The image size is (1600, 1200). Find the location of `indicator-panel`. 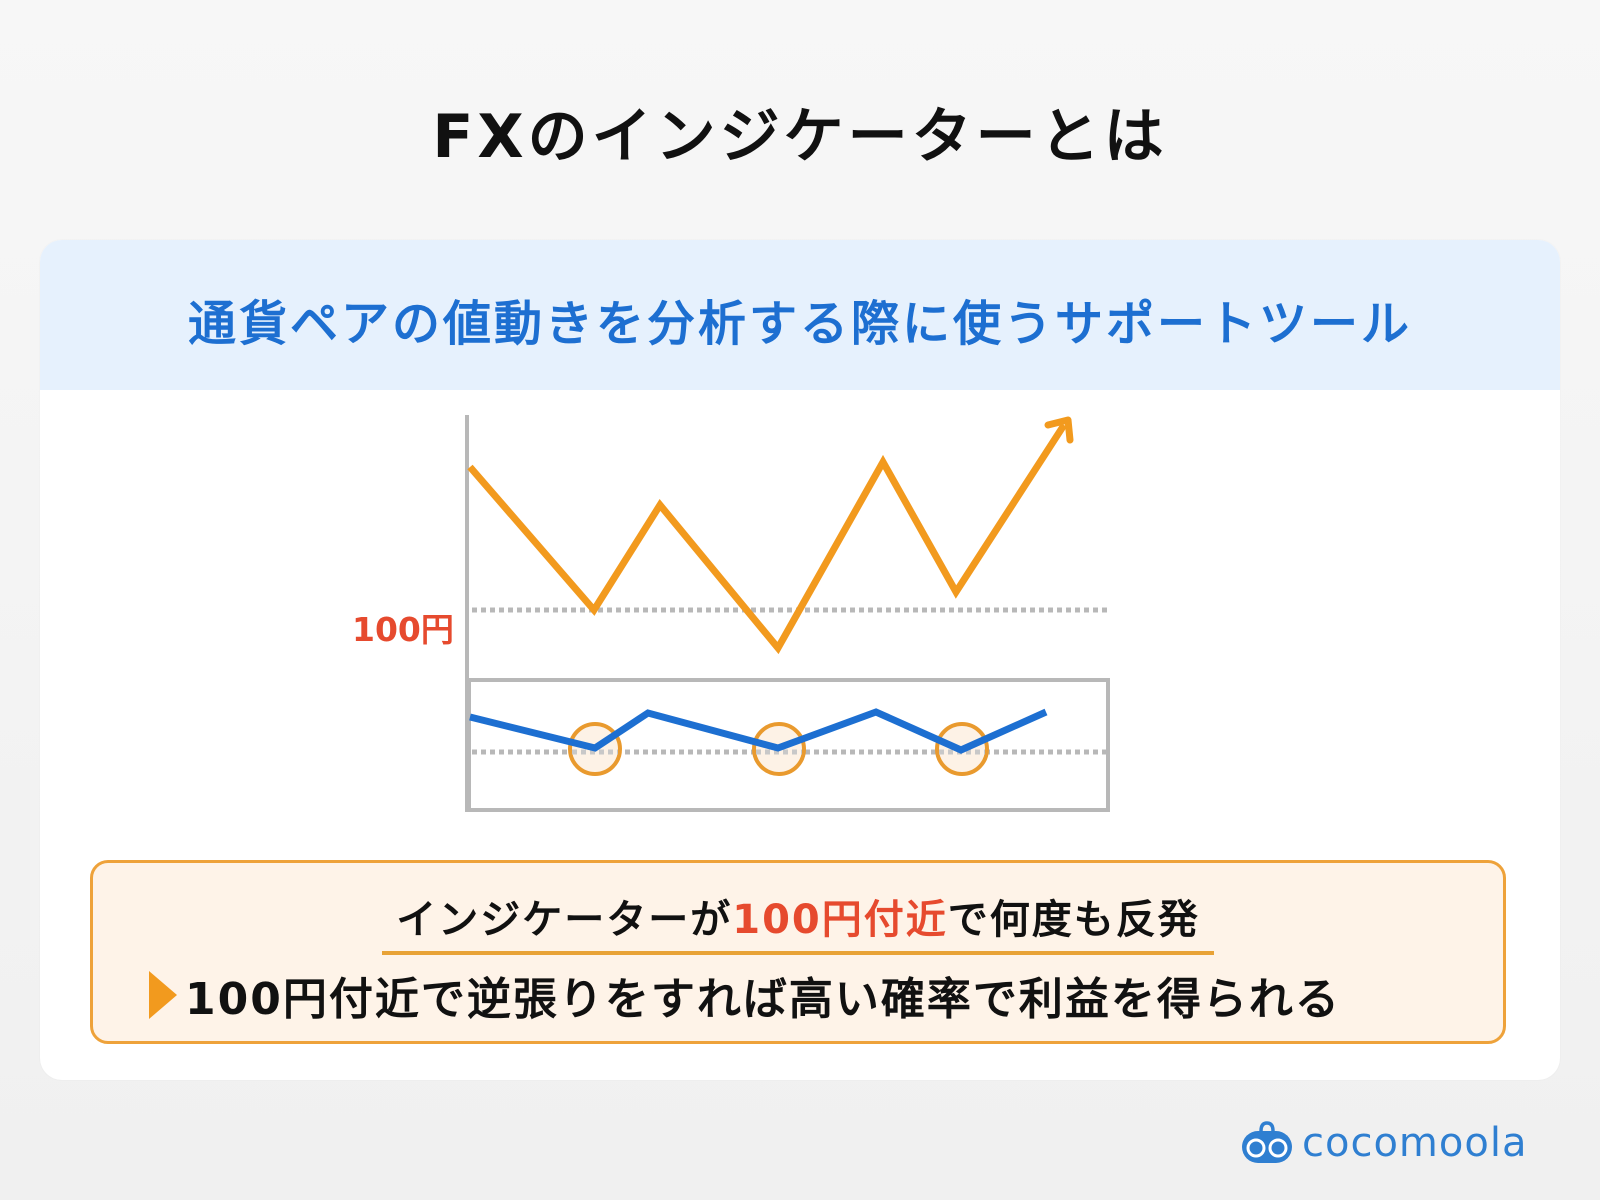

indicator-panel is located at coordinates (788, 745).